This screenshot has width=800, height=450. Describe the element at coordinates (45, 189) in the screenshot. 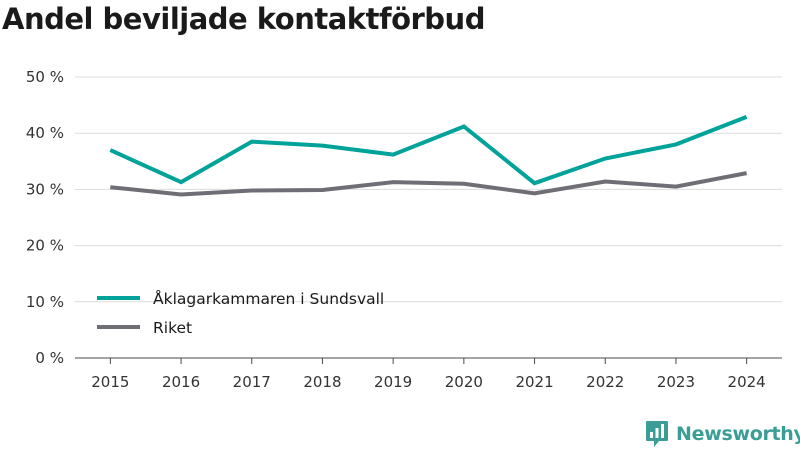

I see `y-tick-label: 30 %` at that location.